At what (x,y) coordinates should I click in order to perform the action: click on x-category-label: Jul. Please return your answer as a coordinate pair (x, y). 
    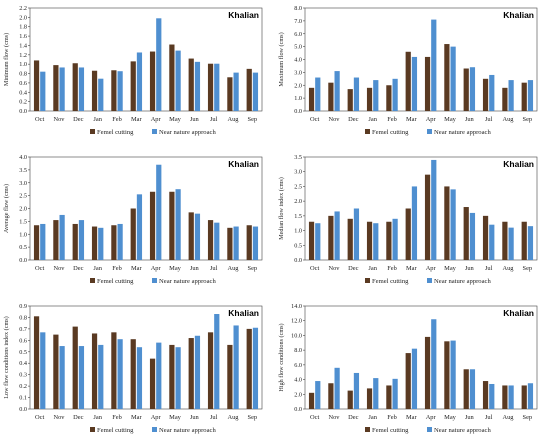
    Looking at the image, I should click on (214, 119).